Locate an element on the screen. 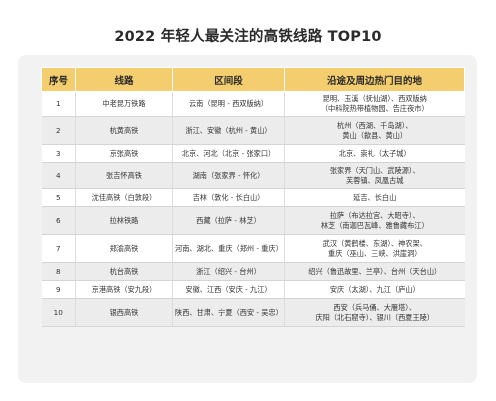 The height and width of the screenshot is (401, 496). table-row: 9 京港高铁（安九段） 安徽、江西（安庆 - 九江） 安庆（太湖）、九江（庐山） is located at coordinates (253, 289).